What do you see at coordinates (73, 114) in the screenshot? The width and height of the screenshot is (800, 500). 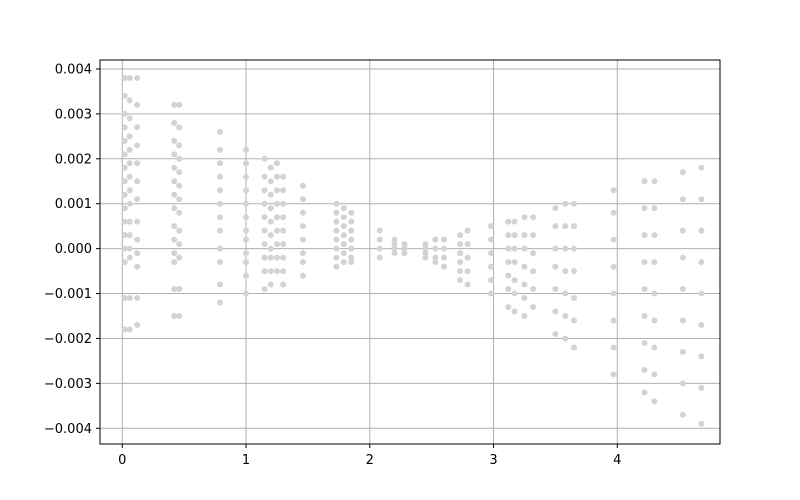 I see `y-tick-label: 0.003` at bounding box center [73, 114].